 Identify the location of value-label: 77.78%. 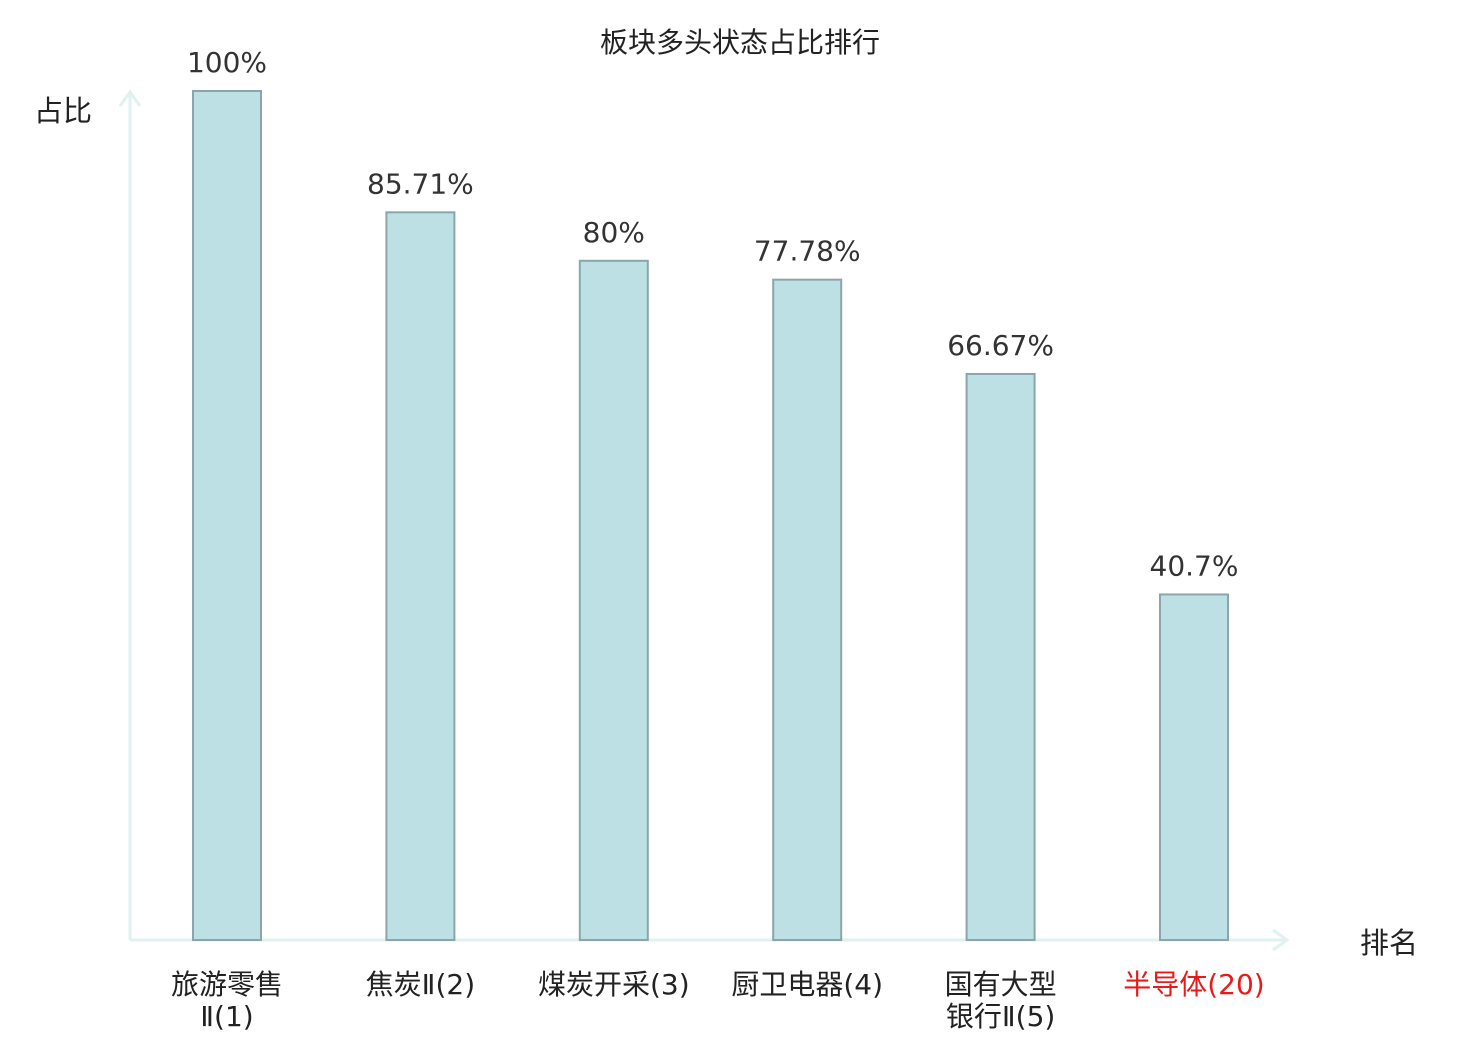
(807, 251).